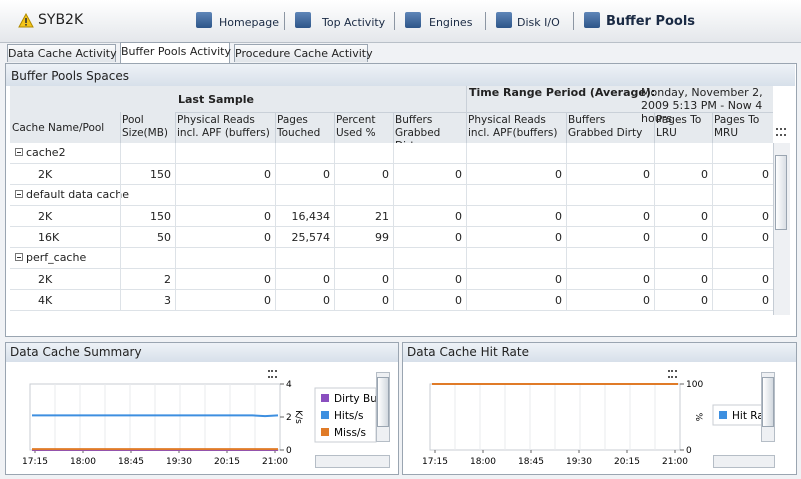  Describe the element at coordinates (599, 352) in the screenshot. I see `chart-header` at that location.